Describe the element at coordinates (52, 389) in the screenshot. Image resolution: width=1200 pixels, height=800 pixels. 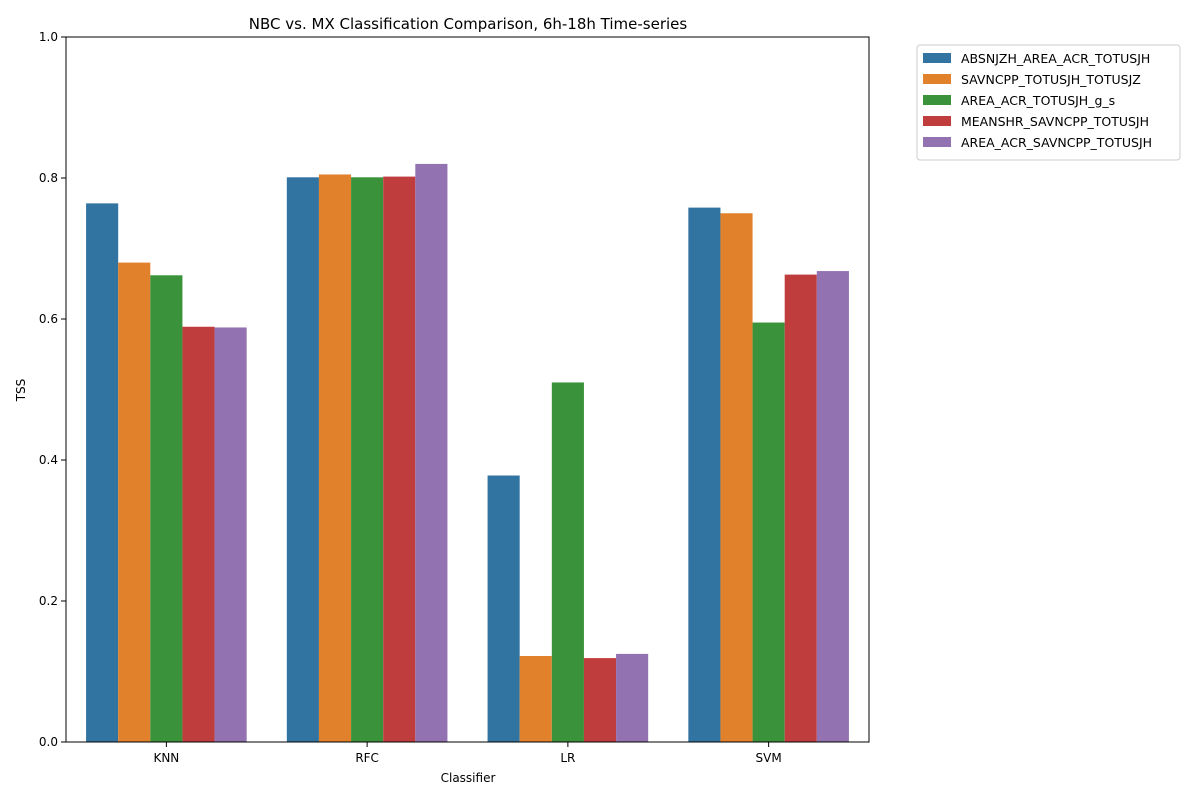
I see `y-axis: 0.0 0.2 0.4 0.6 0.8 1.0` at that location.